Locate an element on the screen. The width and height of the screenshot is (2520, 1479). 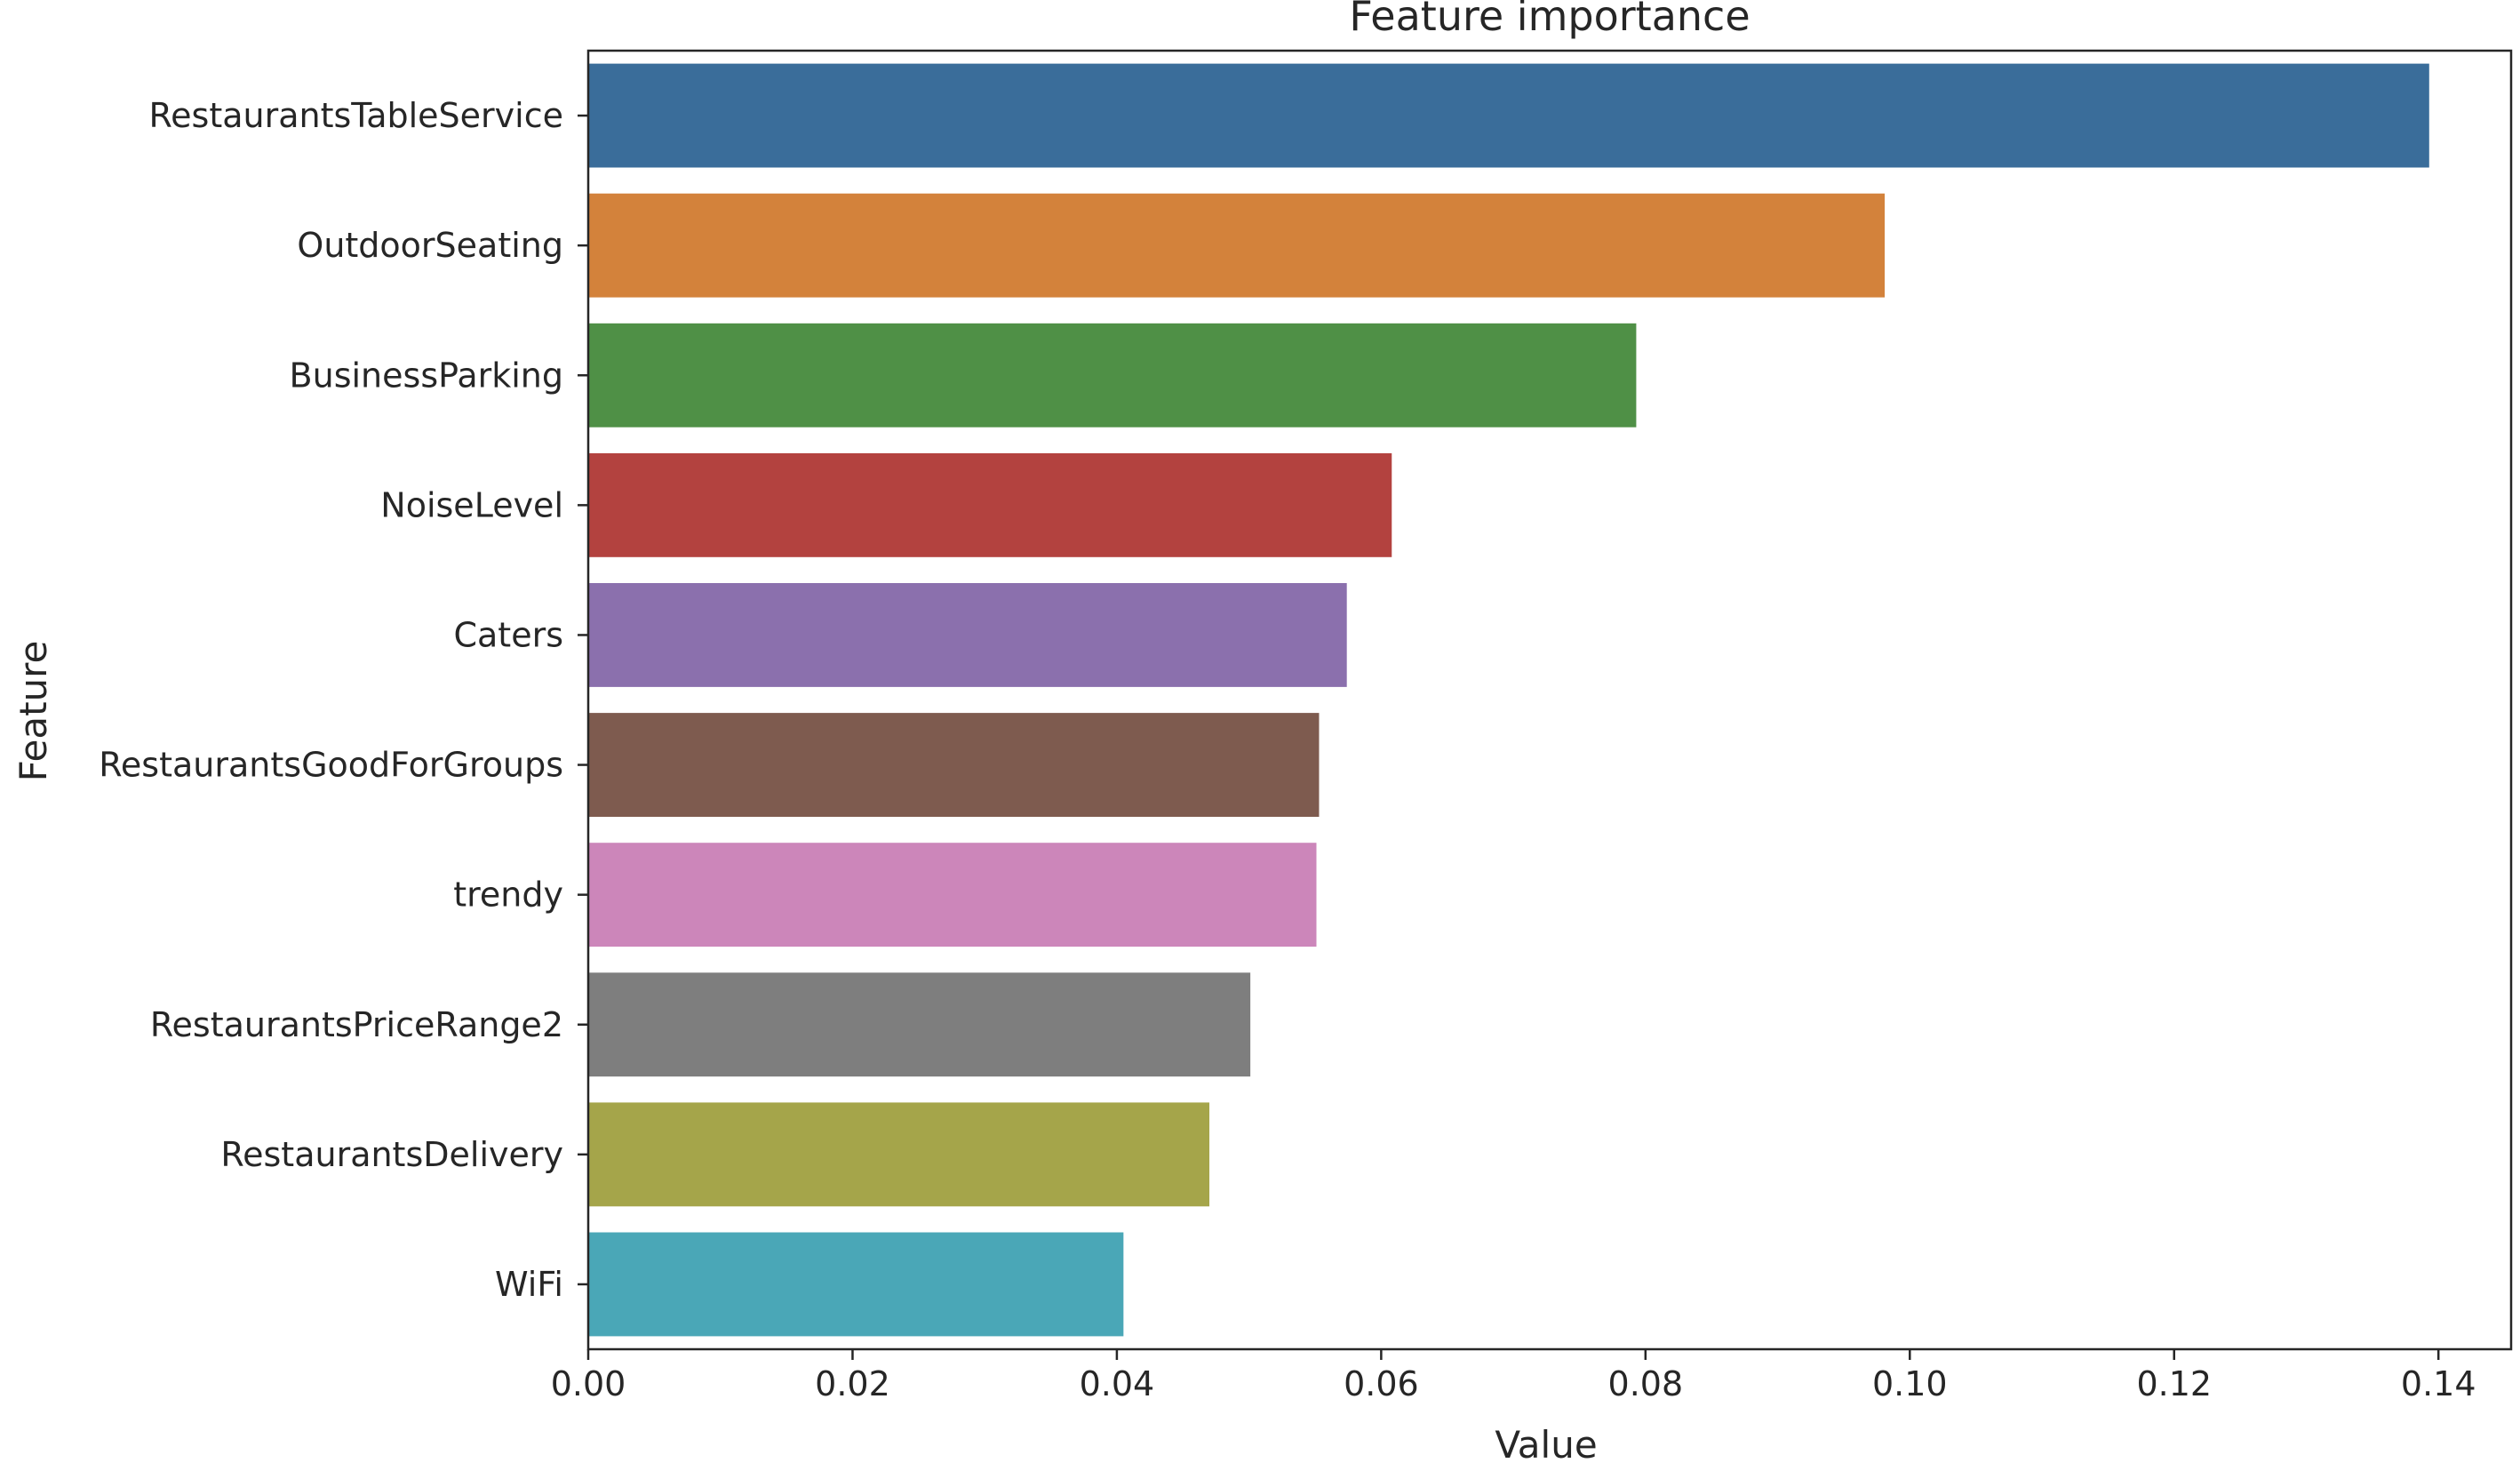
x-tick-label-3: 0.06 is located at coordinates (1381, 1384).